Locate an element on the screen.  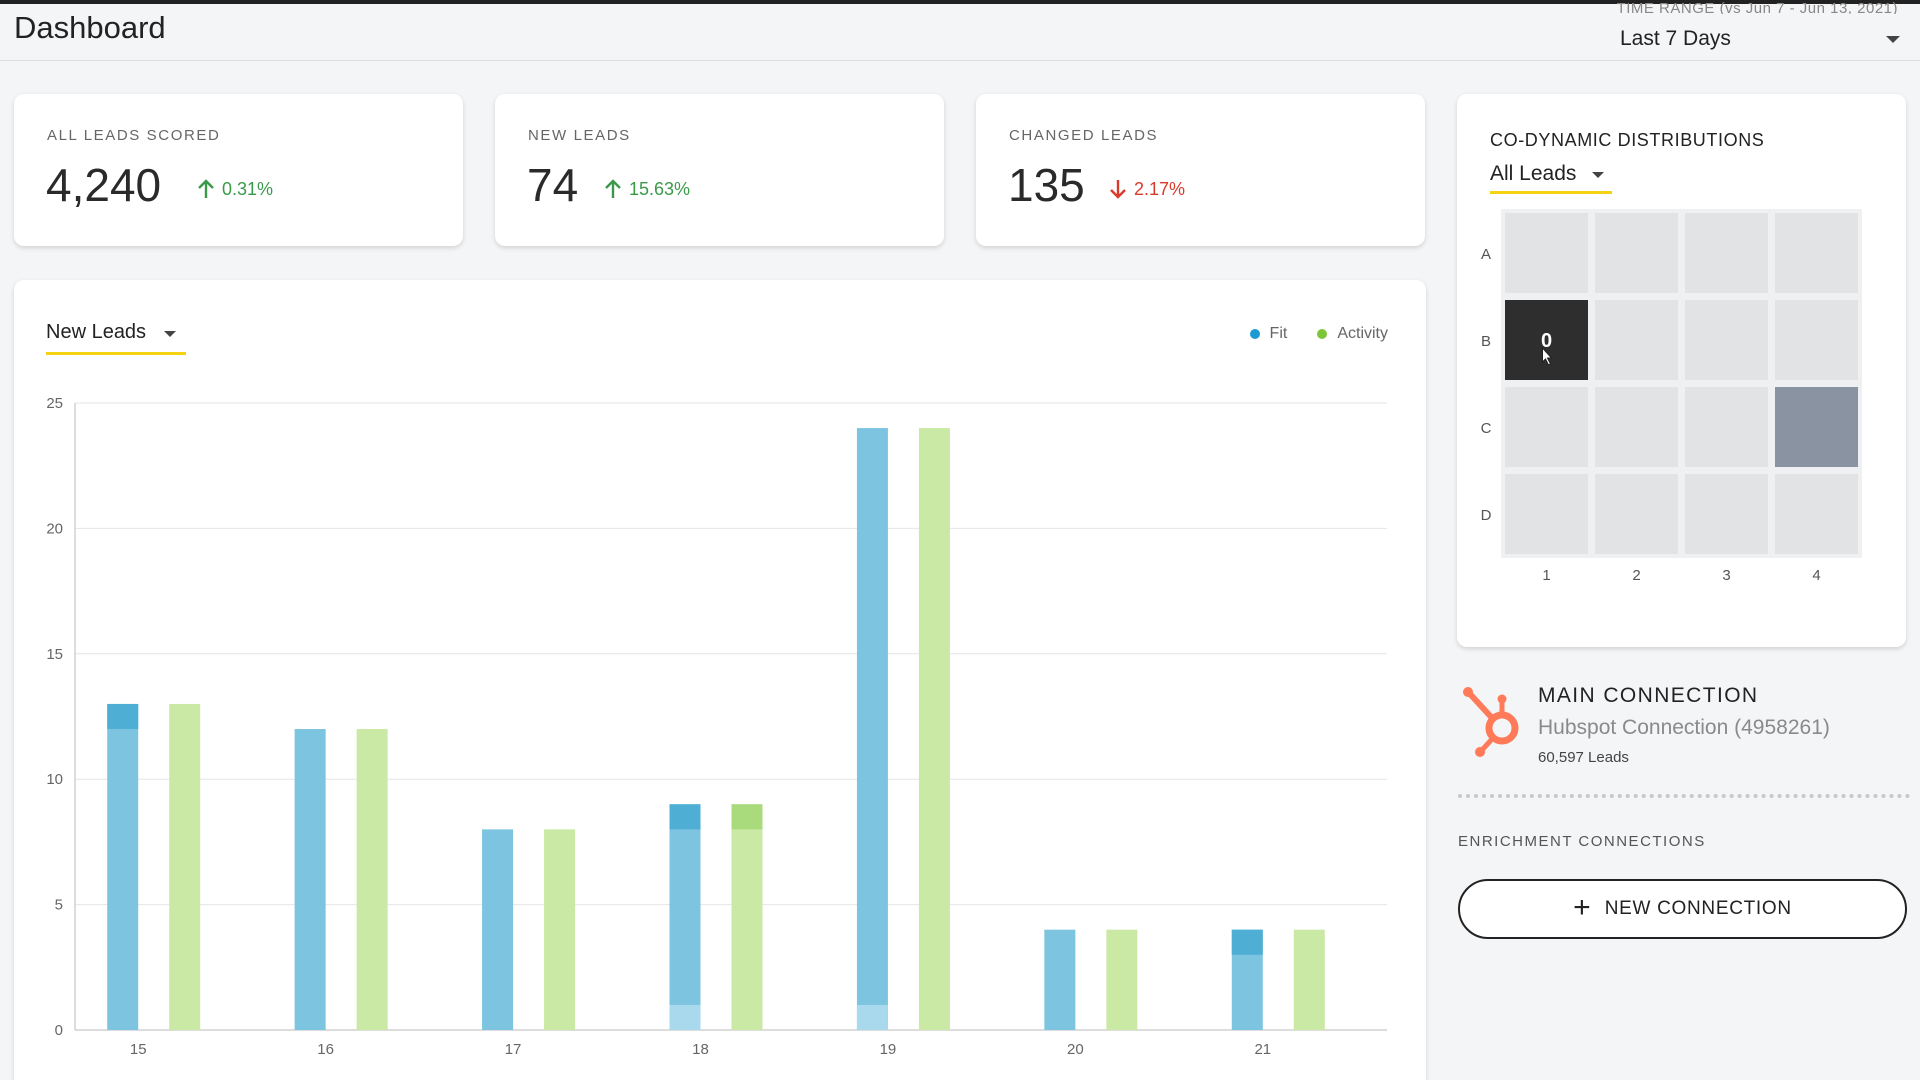
stat-label: CHANGED LEADS is located at coordinates (1084, 135).